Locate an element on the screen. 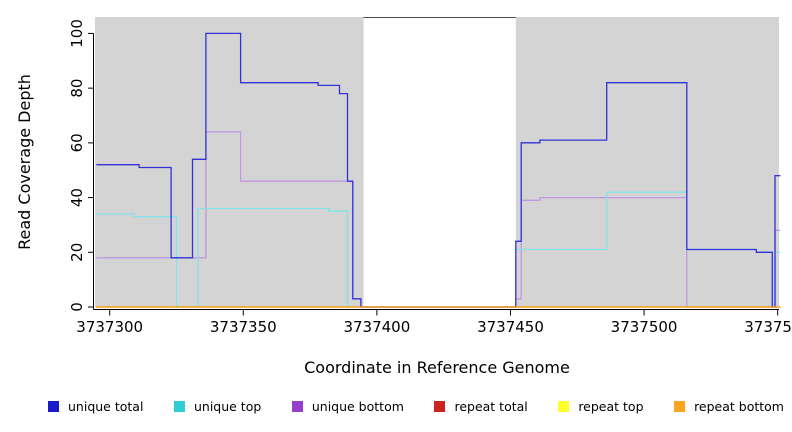  y-tick-label: 20 is located at coordinates (77, 252).